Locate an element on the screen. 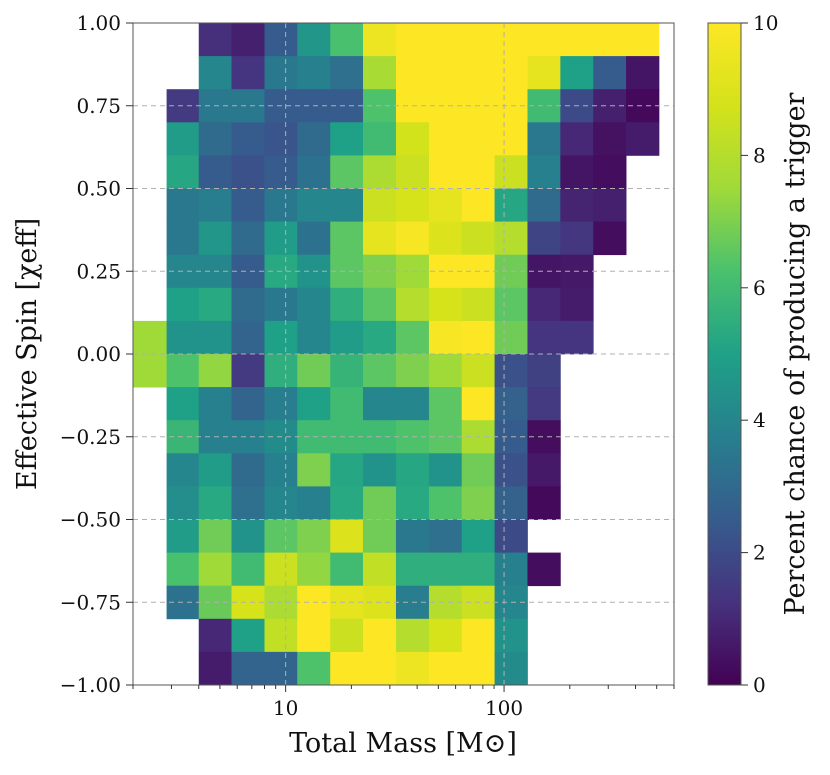 The width and height of the screenshot is (830, 775). colorbar-tick-label: 10 is located at coordinates (765, 23).